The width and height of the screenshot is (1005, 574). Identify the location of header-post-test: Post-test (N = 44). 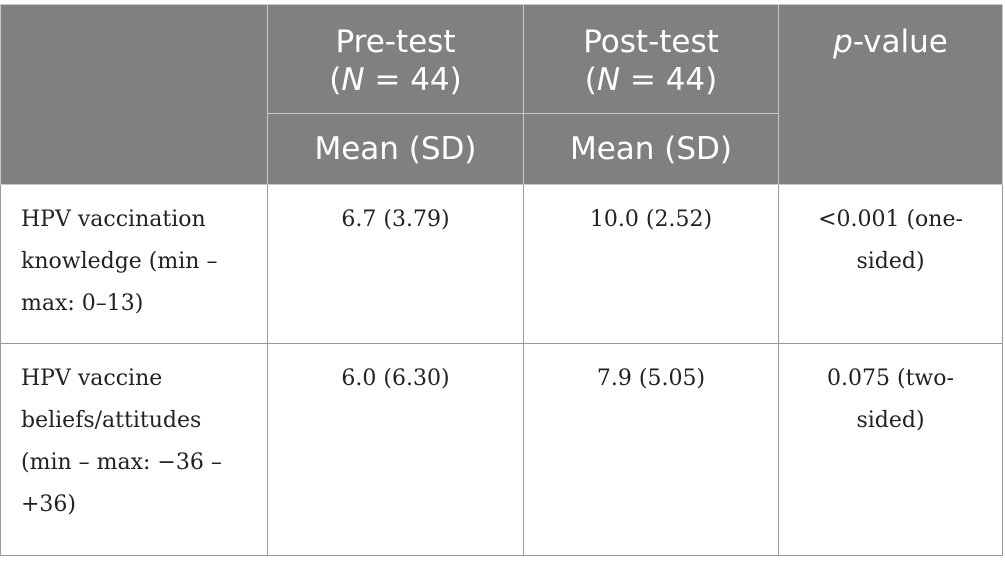
(651, 59).